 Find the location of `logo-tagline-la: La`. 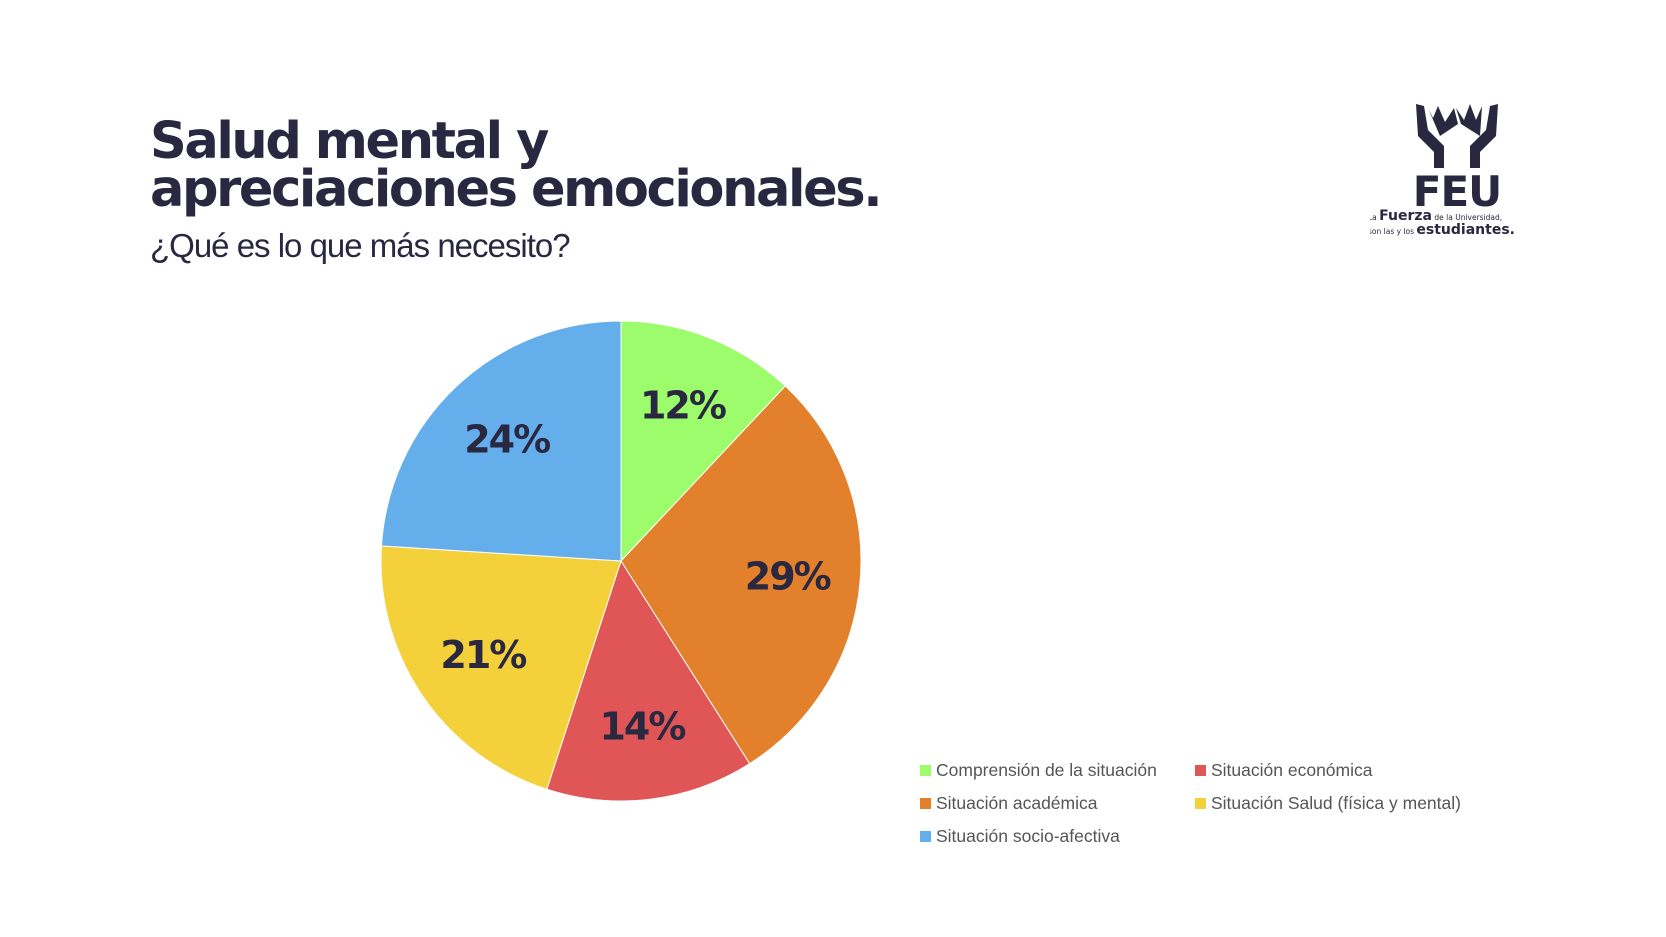

logo-tagline-la: La is located at coordinates (1373, 217).